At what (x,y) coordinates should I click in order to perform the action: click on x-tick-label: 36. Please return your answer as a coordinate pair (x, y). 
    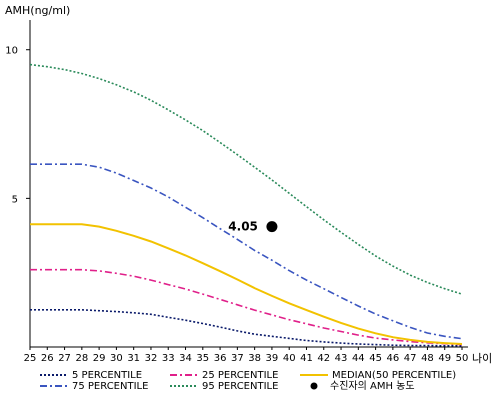
    Looking at the image, I should click on (220, 358).